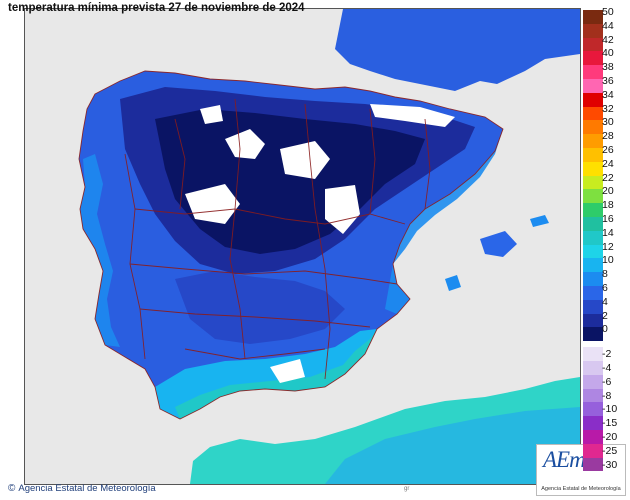 This screenshot has height=500, width=630. Describe the element at coordinates (100, 250) in the screenshot. I see `coast-west-band` at that location.